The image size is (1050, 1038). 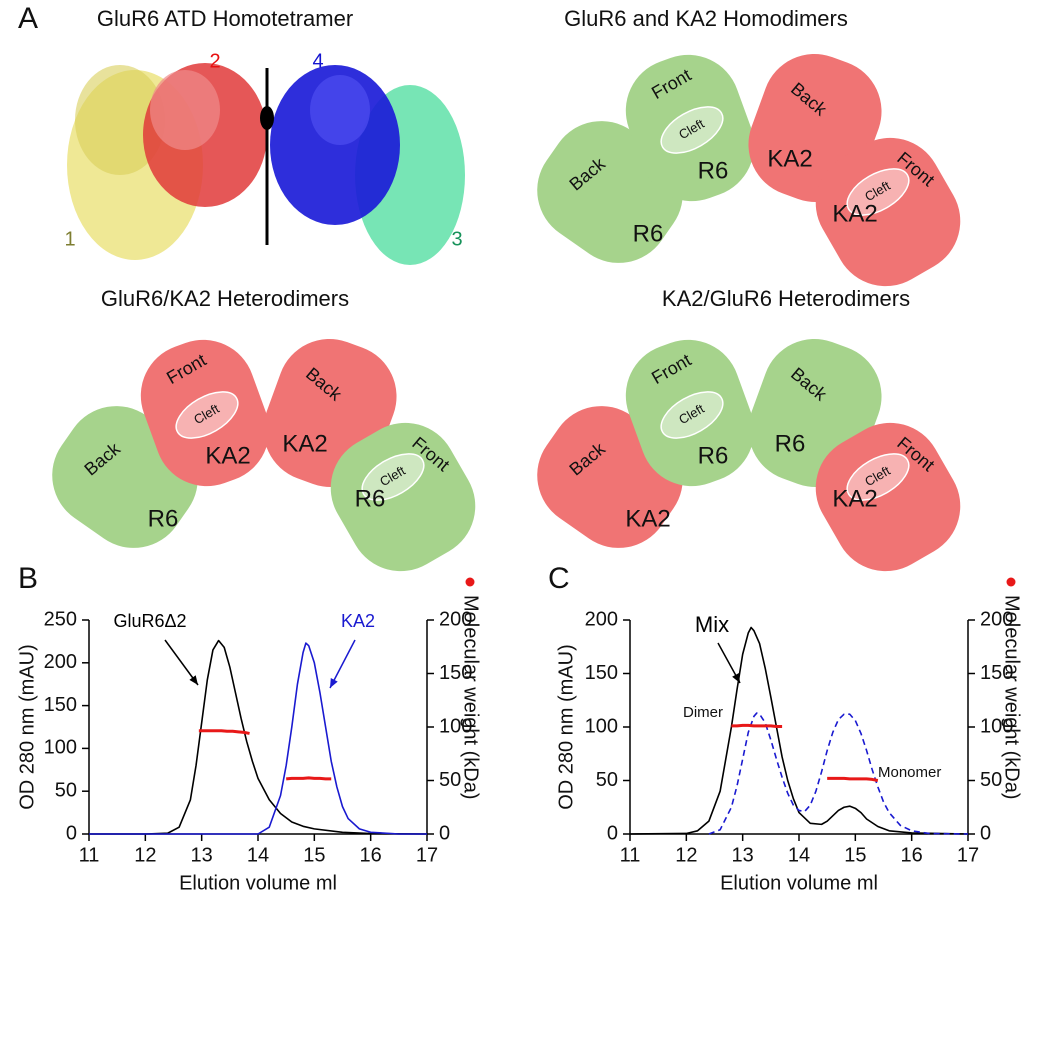 What do you see at coordinates (185, 110) in the screenshot?
I see `subunit-2-ribbon` at bounding box center [185, 110].